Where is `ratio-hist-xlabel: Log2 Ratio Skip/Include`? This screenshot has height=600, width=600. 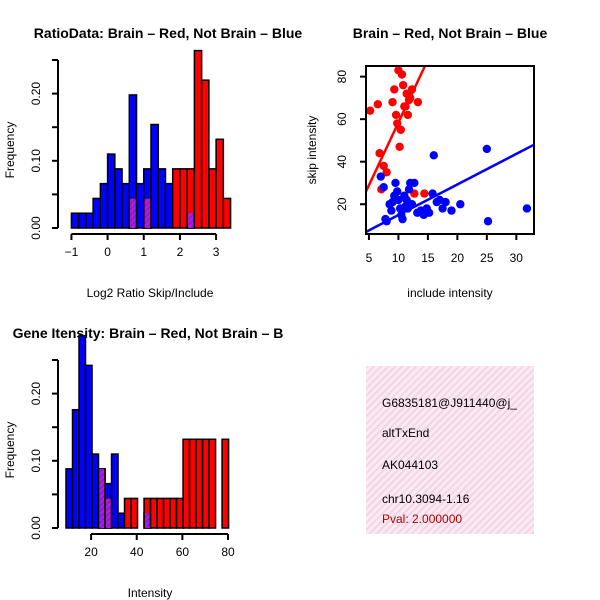
ratio-hist-xlabel: Log2 Ratio Skip/Include is located at coordinates (150, 293).